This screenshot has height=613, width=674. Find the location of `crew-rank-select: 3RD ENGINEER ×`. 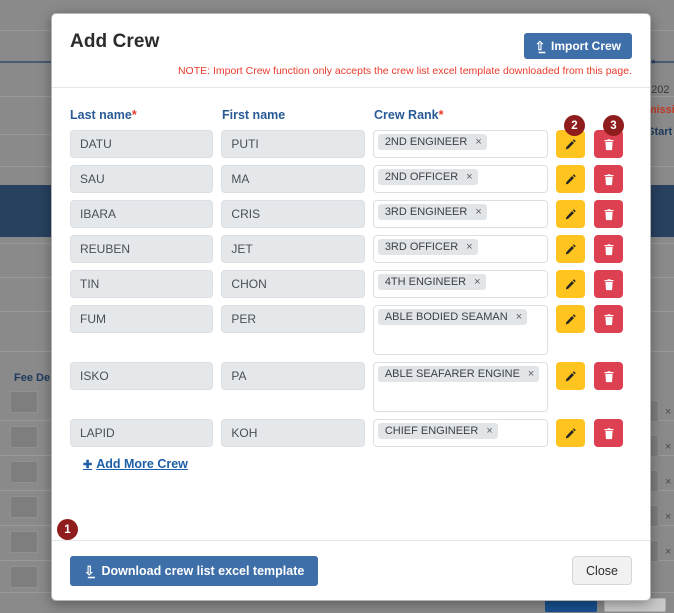

crew-rank-select: 3RD ENGINEER × is located at coordinates (460, 214).